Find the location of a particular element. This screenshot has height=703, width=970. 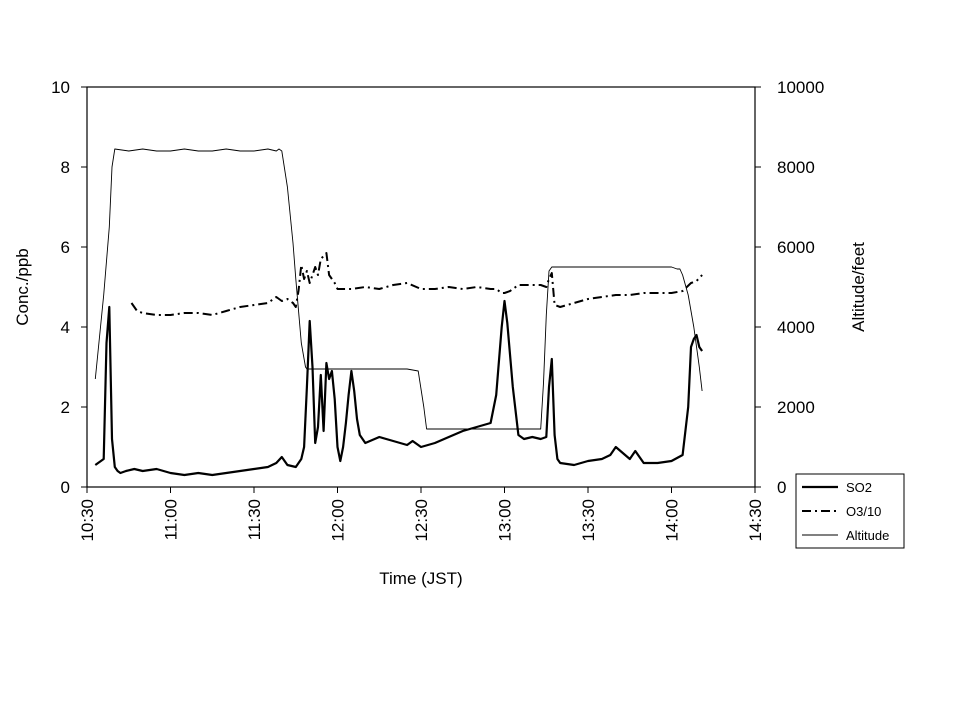

x-tick-label: 12:30 is located at coordinates (421, 520).